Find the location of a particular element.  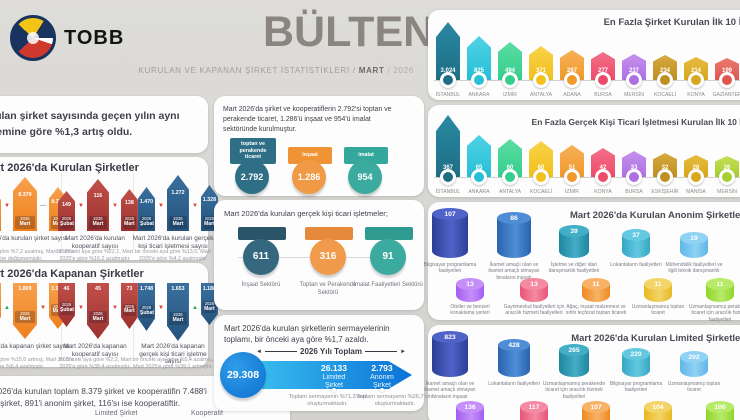

cylinder-label: Uzmanlaşmamış toptan ticaret is located at coordinates (694, 387).